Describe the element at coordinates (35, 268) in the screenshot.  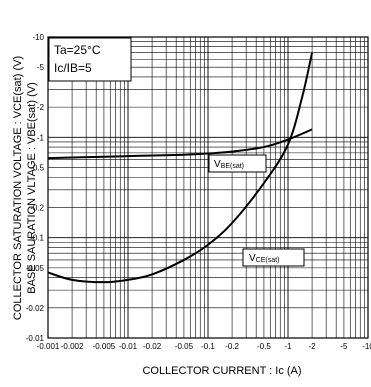
I see `y-tick-label: -0.05` at that location.